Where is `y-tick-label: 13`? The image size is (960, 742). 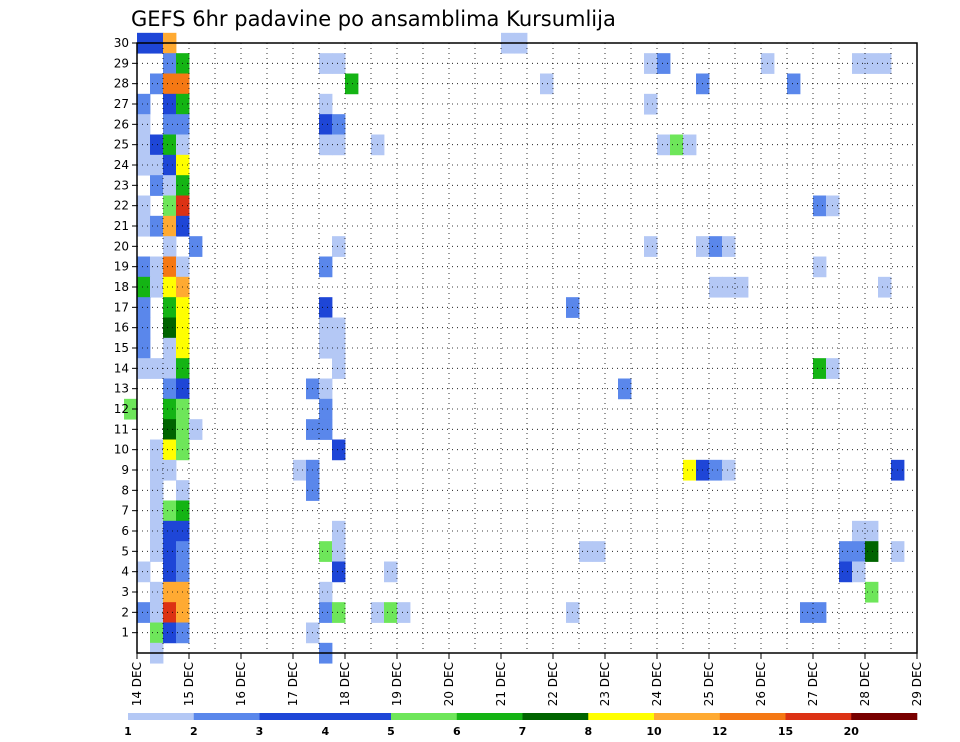
y-tick-label: 13 is located at coordinates (121, 389).